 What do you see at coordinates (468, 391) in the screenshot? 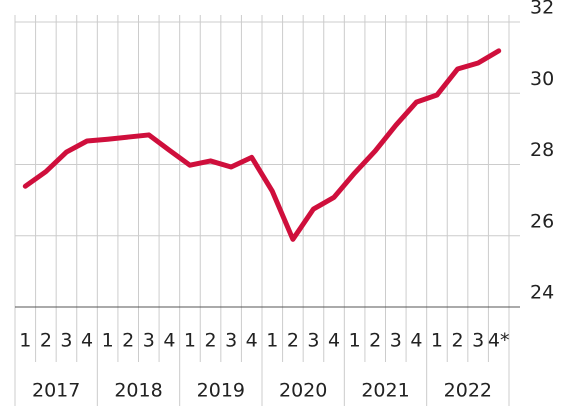
I see `group-label: 2022` at bounding box center [468, 391].